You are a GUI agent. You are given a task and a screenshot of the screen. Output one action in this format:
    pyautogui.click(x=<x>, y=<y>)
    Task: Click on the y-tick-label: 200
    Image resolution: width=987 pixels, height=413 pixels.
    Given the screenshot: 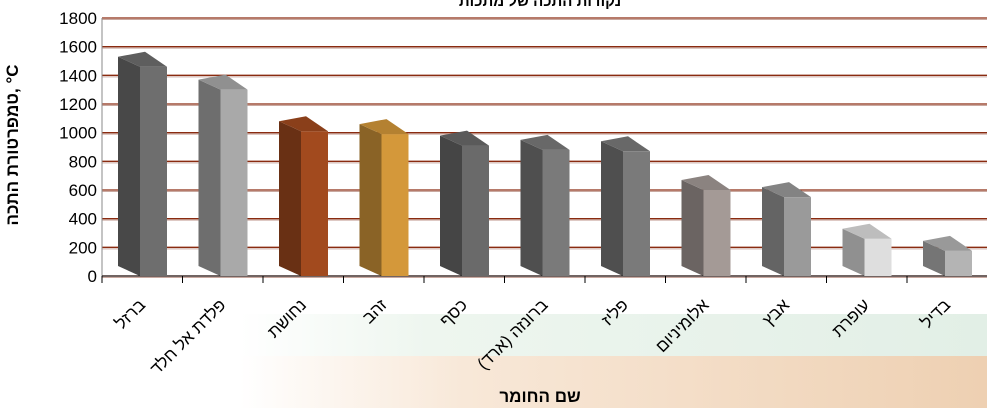 What is the action you would take?
    pyautogui.click(x=83, y=247)
    